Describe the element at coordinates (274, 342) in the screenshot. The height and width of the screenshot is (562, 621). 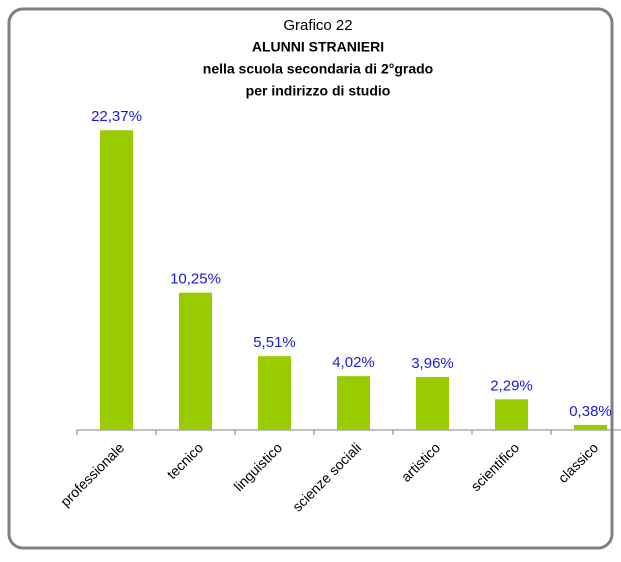
I see `value-label: 5,51%` at that location.